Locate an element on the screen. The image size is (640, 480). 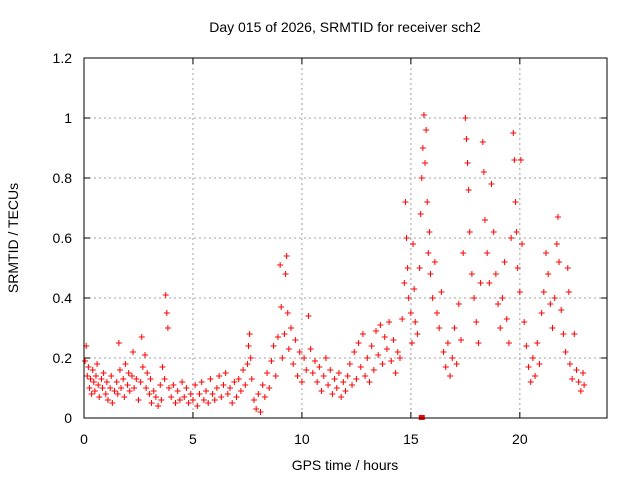
x-tick-label: 10 is located at coordinates (302, 439).